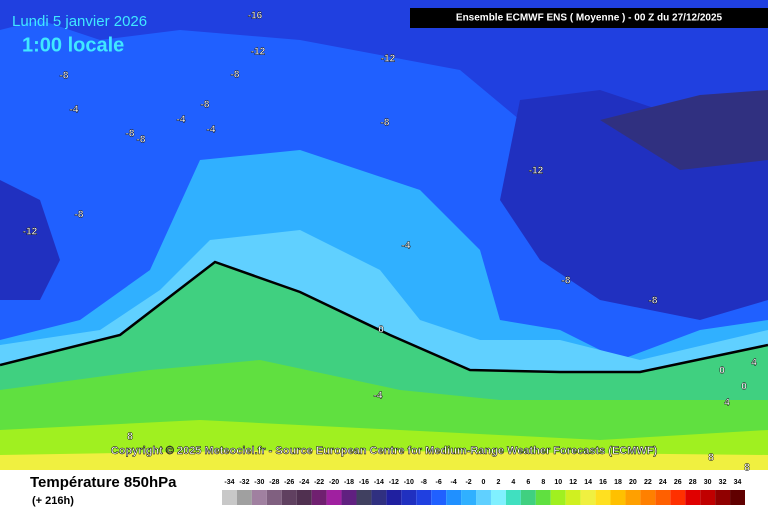 The width and height of the screenshot is (768, 517). What do you see at coordinates (289, 482) in the screenshot?
I see `scale-label: -26` at bounding box center [289, 482].